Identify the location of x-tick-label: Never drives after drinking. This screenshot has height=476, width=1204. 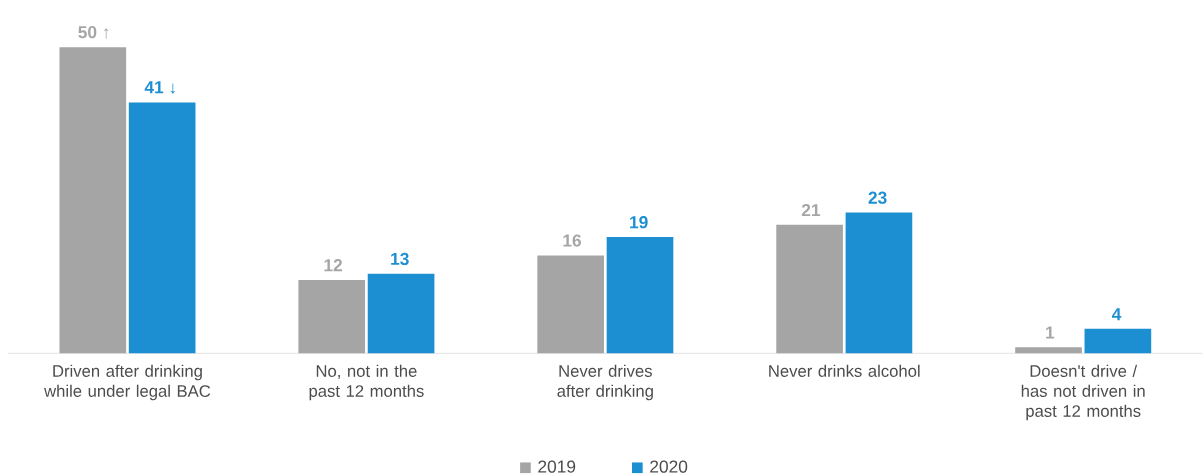
(605, 382).